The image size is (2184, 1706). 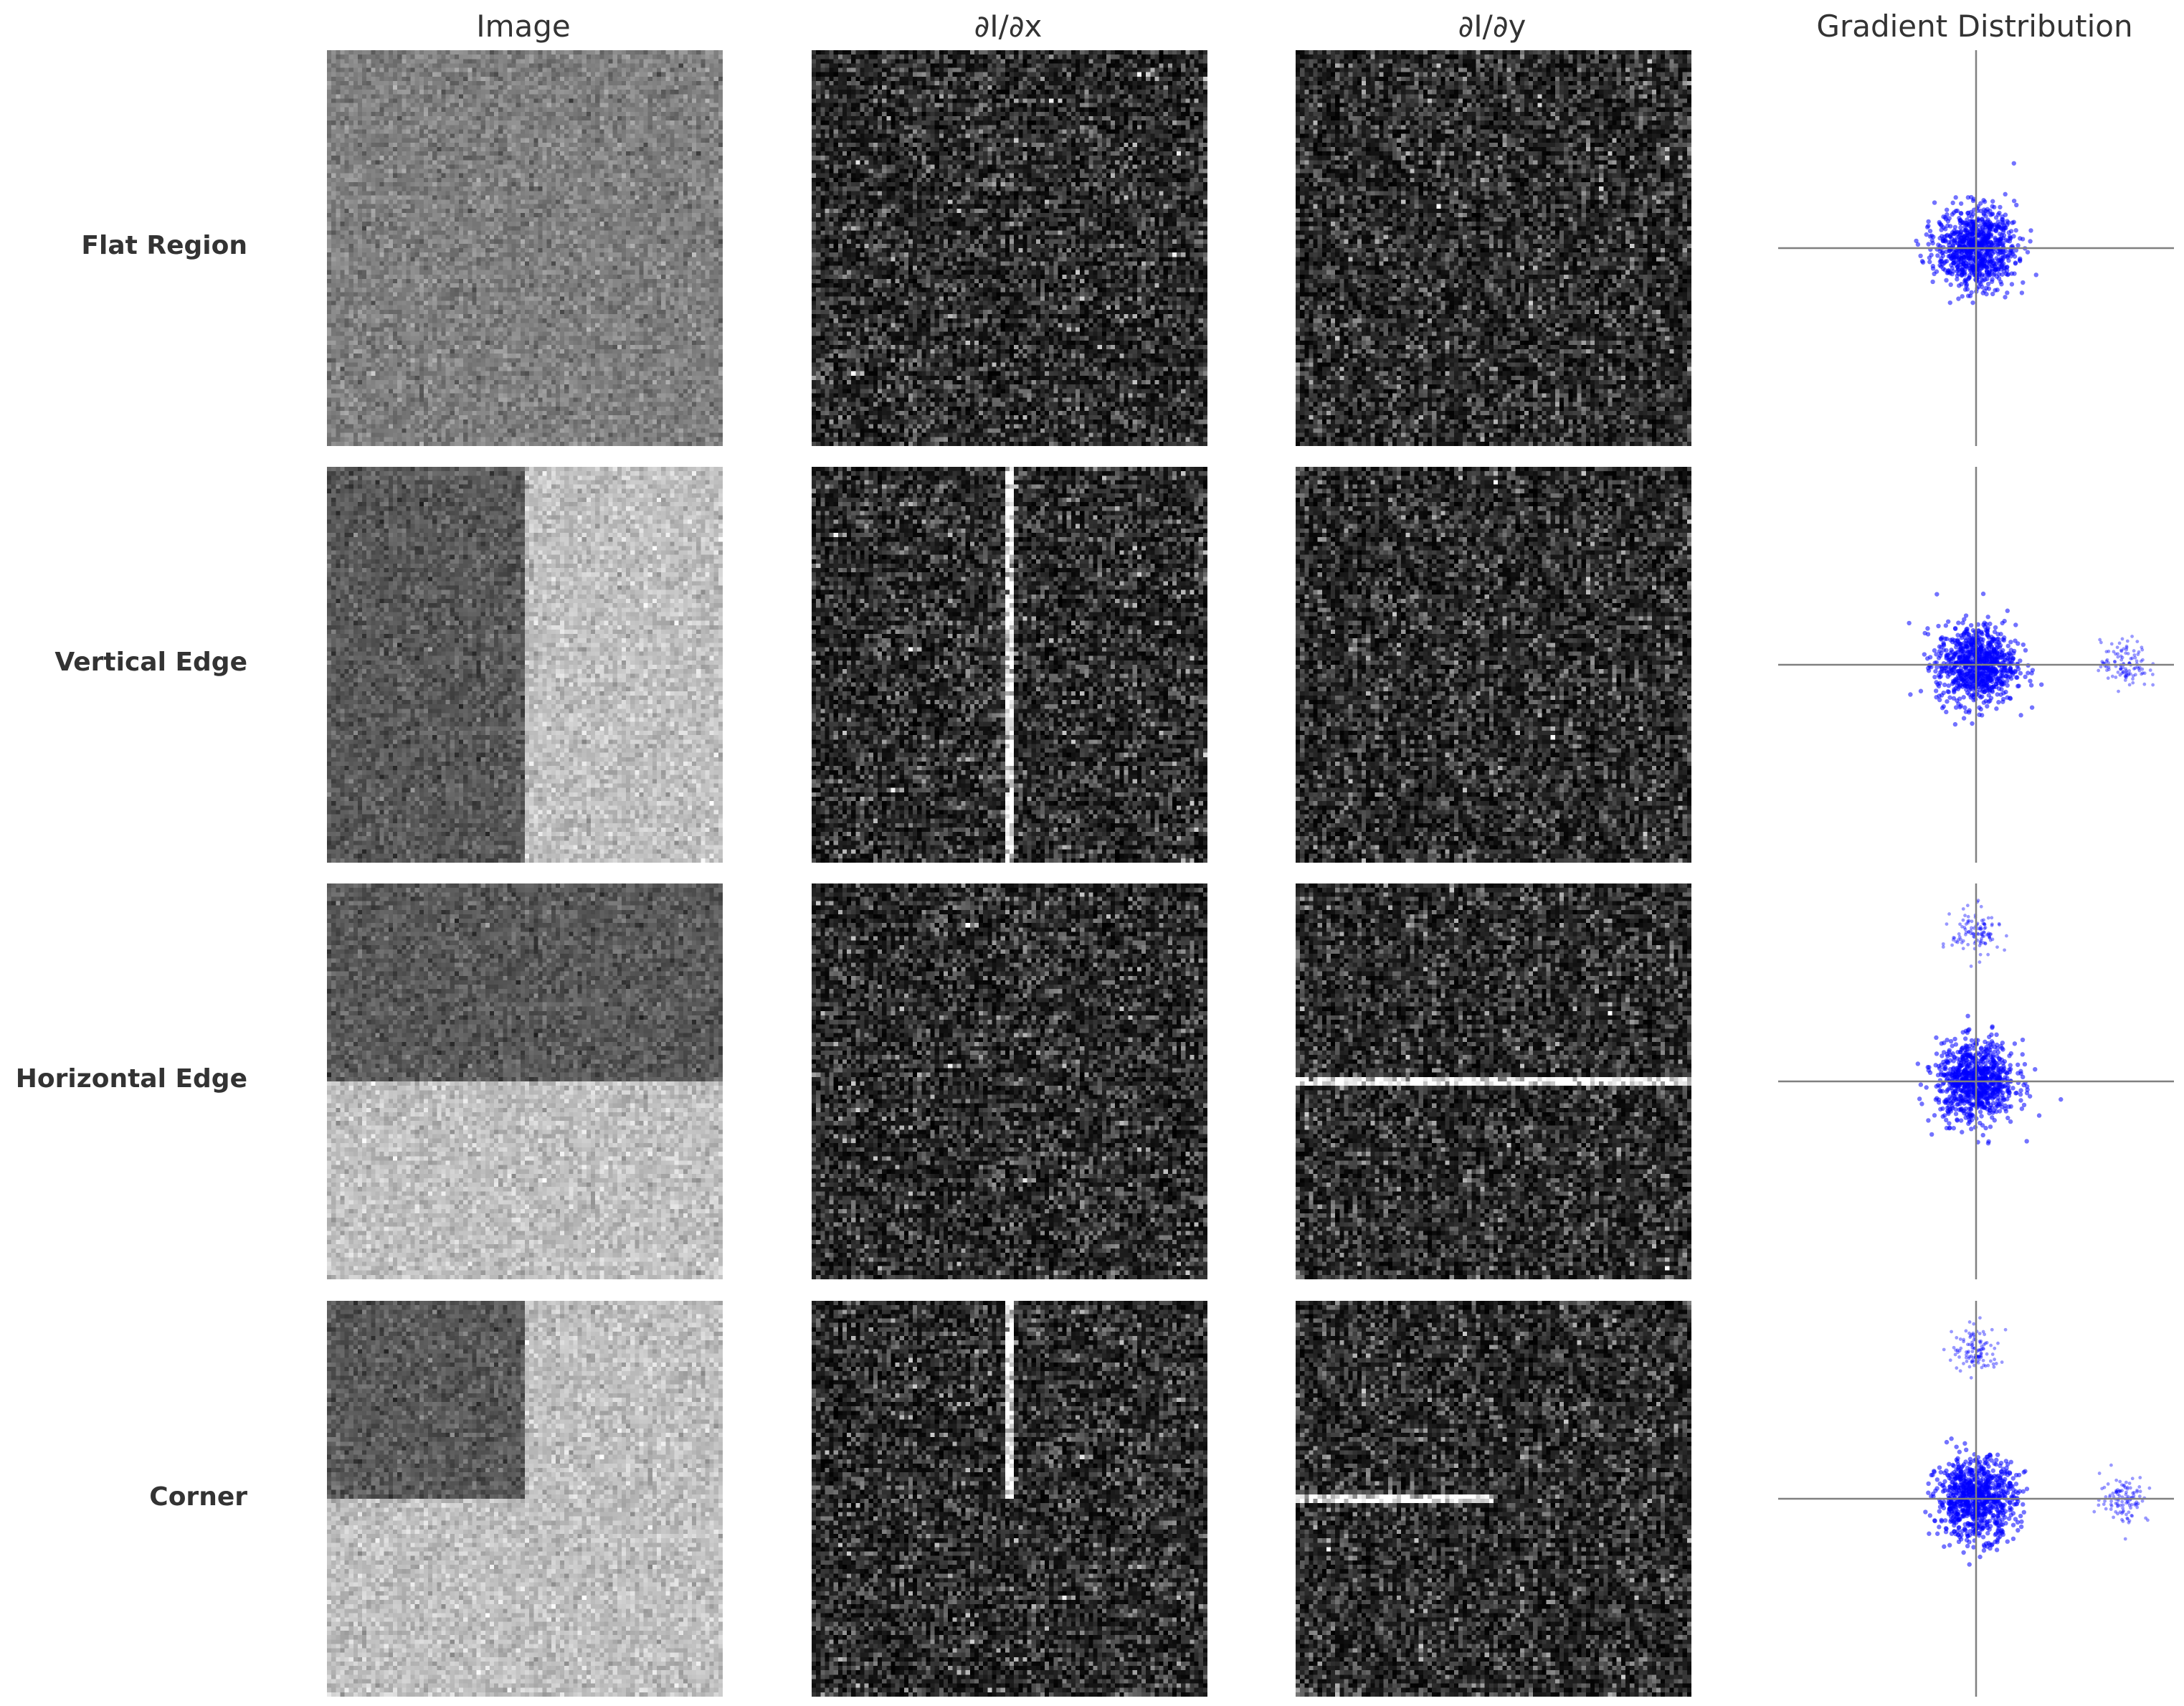 What do you see at coordinates (1494, 665) in the screenshot?
I see `dy-panel-vertical-edge` at bounding box center [1494, 665].